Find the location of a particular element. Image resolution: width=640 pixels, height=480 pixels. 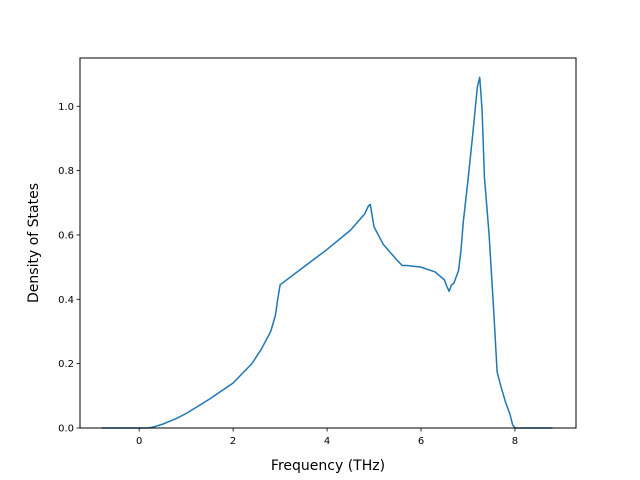

y-tick-label: 0.4 is located at coordinates (66, 300).